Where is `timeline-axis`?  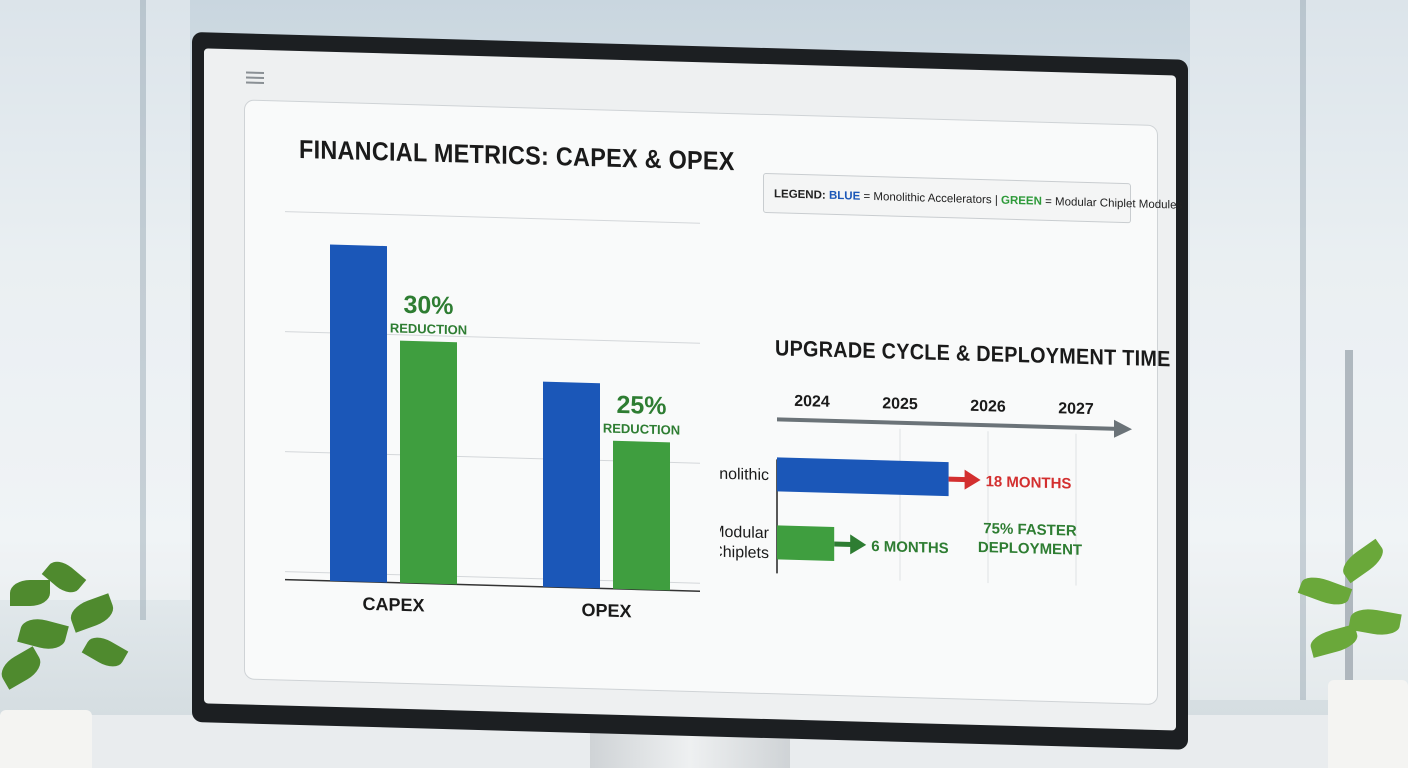 timeline-axis is located at coordinates (947, 424).